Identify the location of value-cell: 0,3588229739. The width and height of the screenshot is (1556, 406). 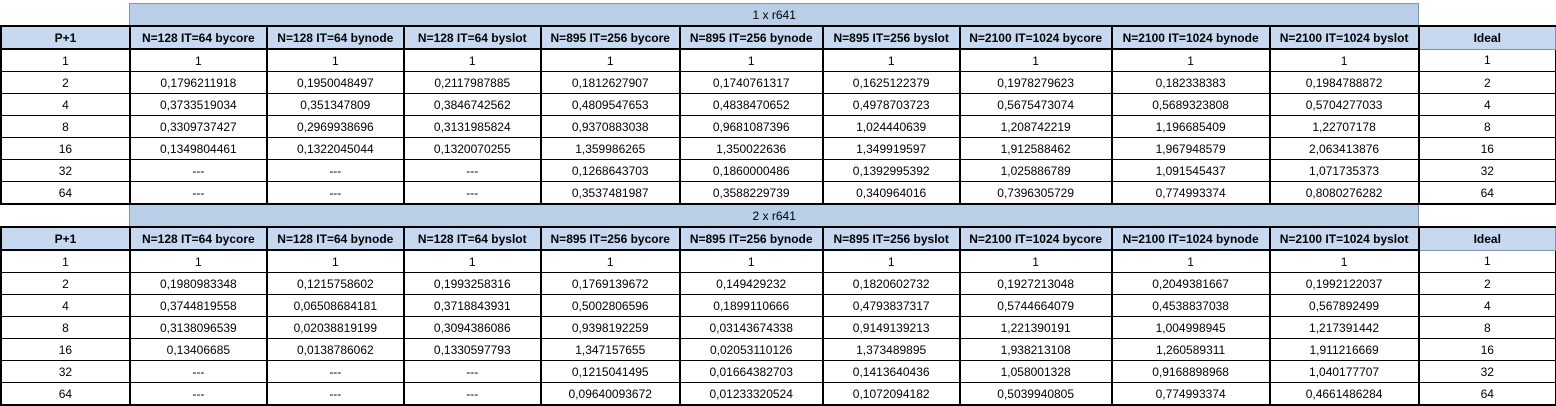
(751, 193).